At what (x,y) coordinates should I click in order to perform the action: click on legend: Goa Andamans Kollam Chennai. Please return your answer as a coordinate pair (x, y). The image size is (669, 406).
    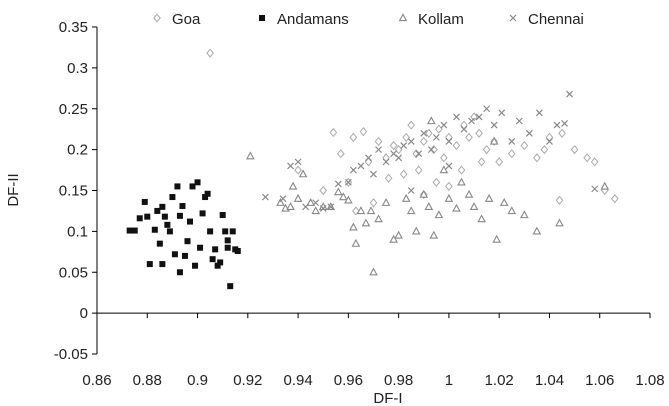
    Looking at the image, I should click on (368, 19).